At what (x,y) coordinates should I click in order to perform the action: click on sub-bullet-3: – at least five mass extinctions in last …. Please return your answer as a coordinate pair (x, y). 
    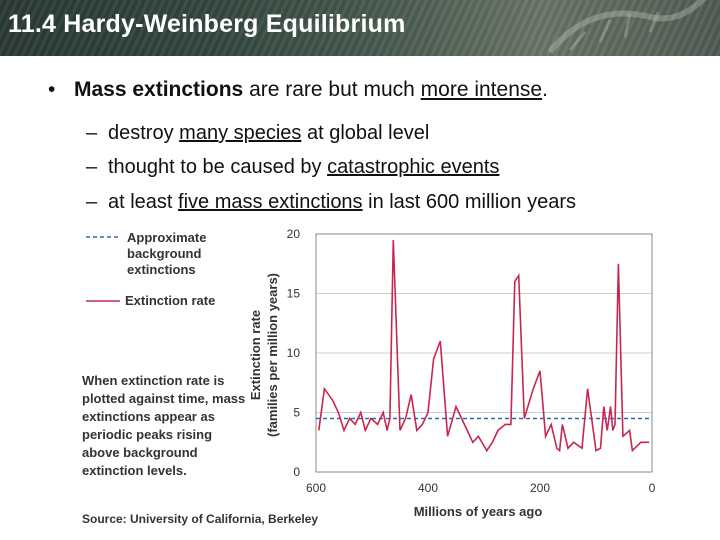
    Looking at the image, I should click on (331, 202).